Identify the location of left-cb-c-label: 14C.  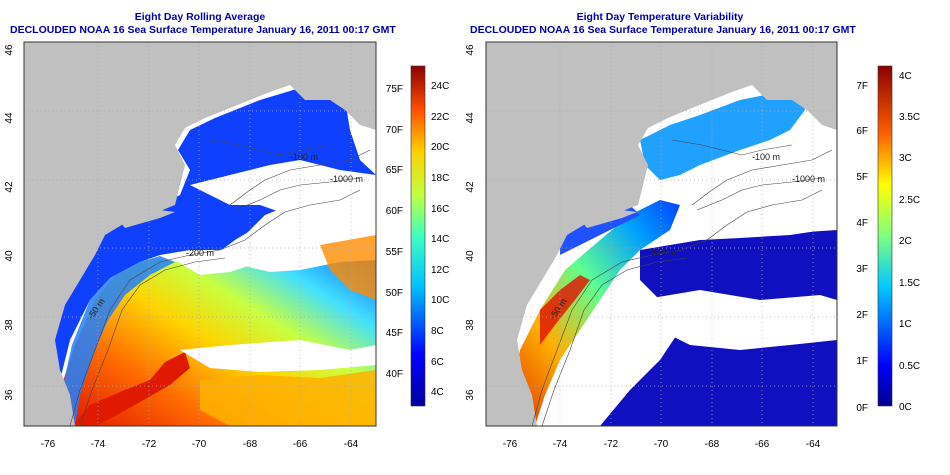
(440, 239).